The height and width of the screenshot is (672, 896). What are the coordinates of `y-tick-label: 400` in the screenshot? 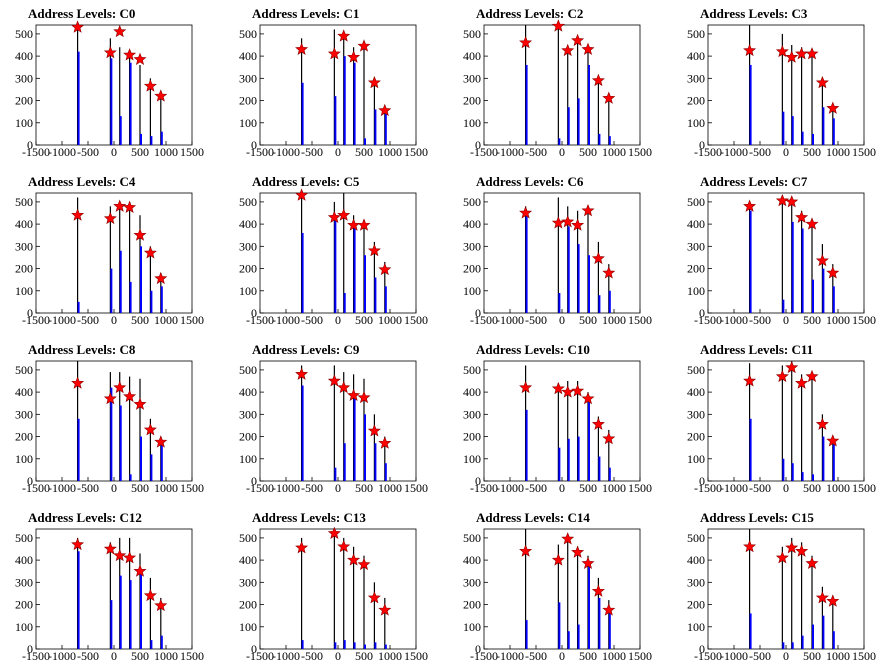 It's located at (24, 56).